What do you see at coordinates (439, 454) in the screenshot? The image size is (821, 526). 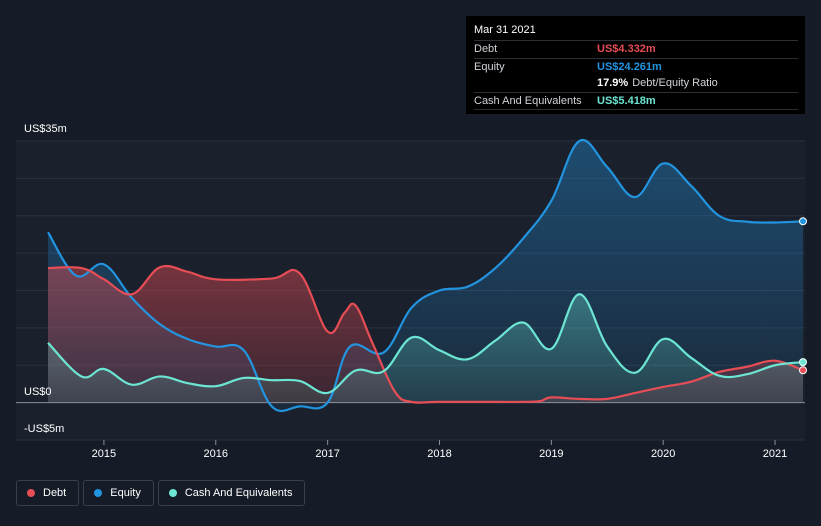 I see `x-tick-label: 2018` at bounding box center [439, 454].